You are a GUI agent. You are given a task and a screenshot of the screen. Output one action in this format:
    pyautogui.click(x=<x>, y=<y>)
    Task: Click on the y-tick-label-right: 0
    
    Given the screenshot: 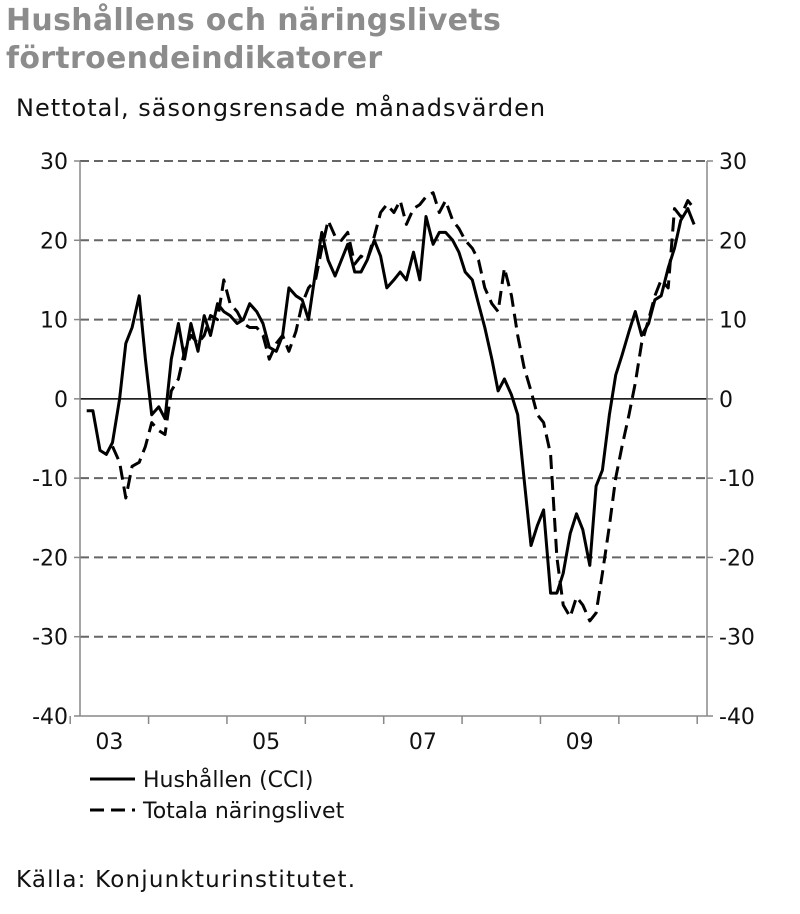 What is the action you would take?
    pyautogui.click(x=726, y=400)
    